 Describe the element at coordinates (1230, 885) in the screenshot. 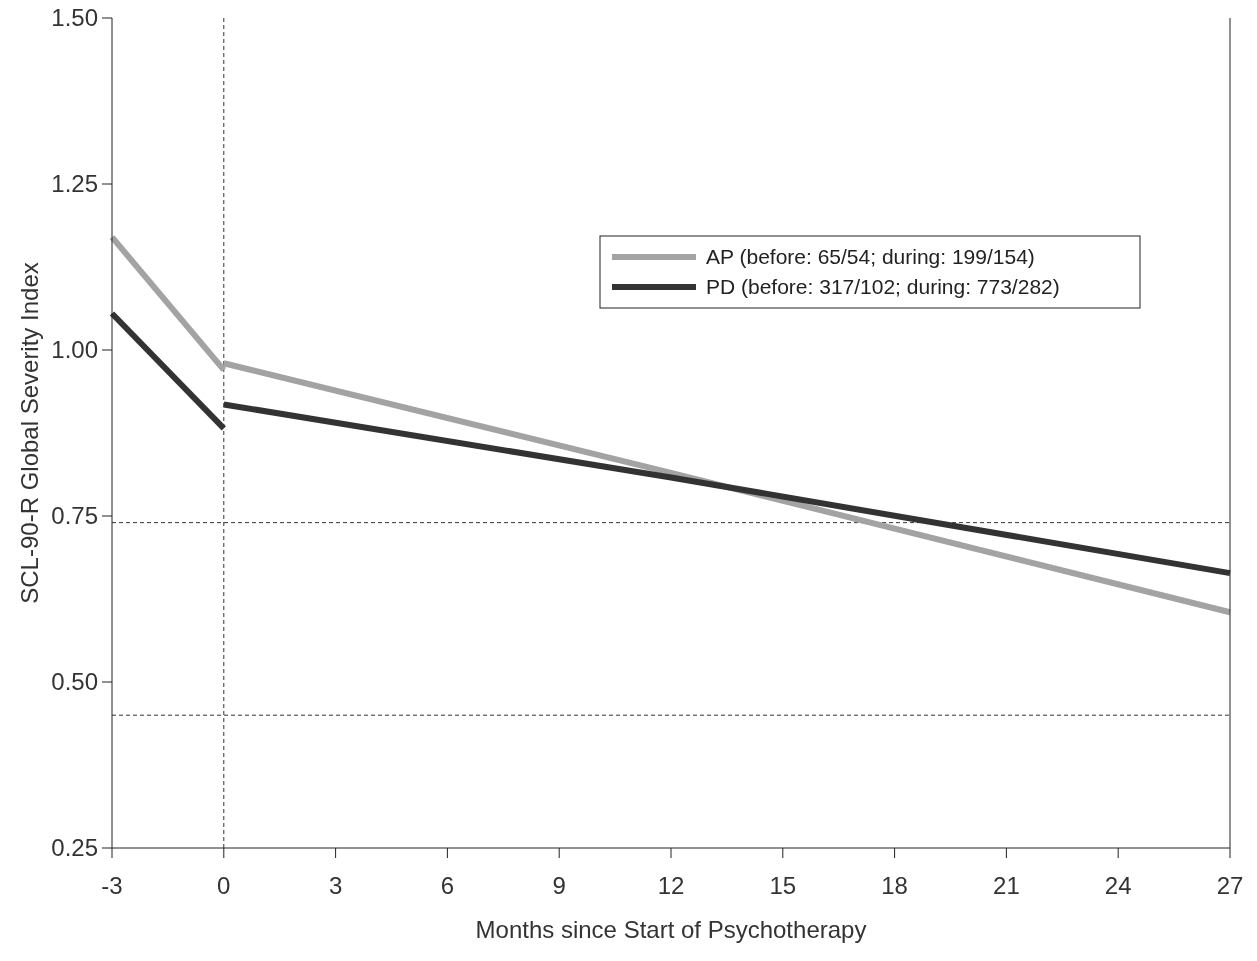

I see `x-tick-label: 27` at that location.